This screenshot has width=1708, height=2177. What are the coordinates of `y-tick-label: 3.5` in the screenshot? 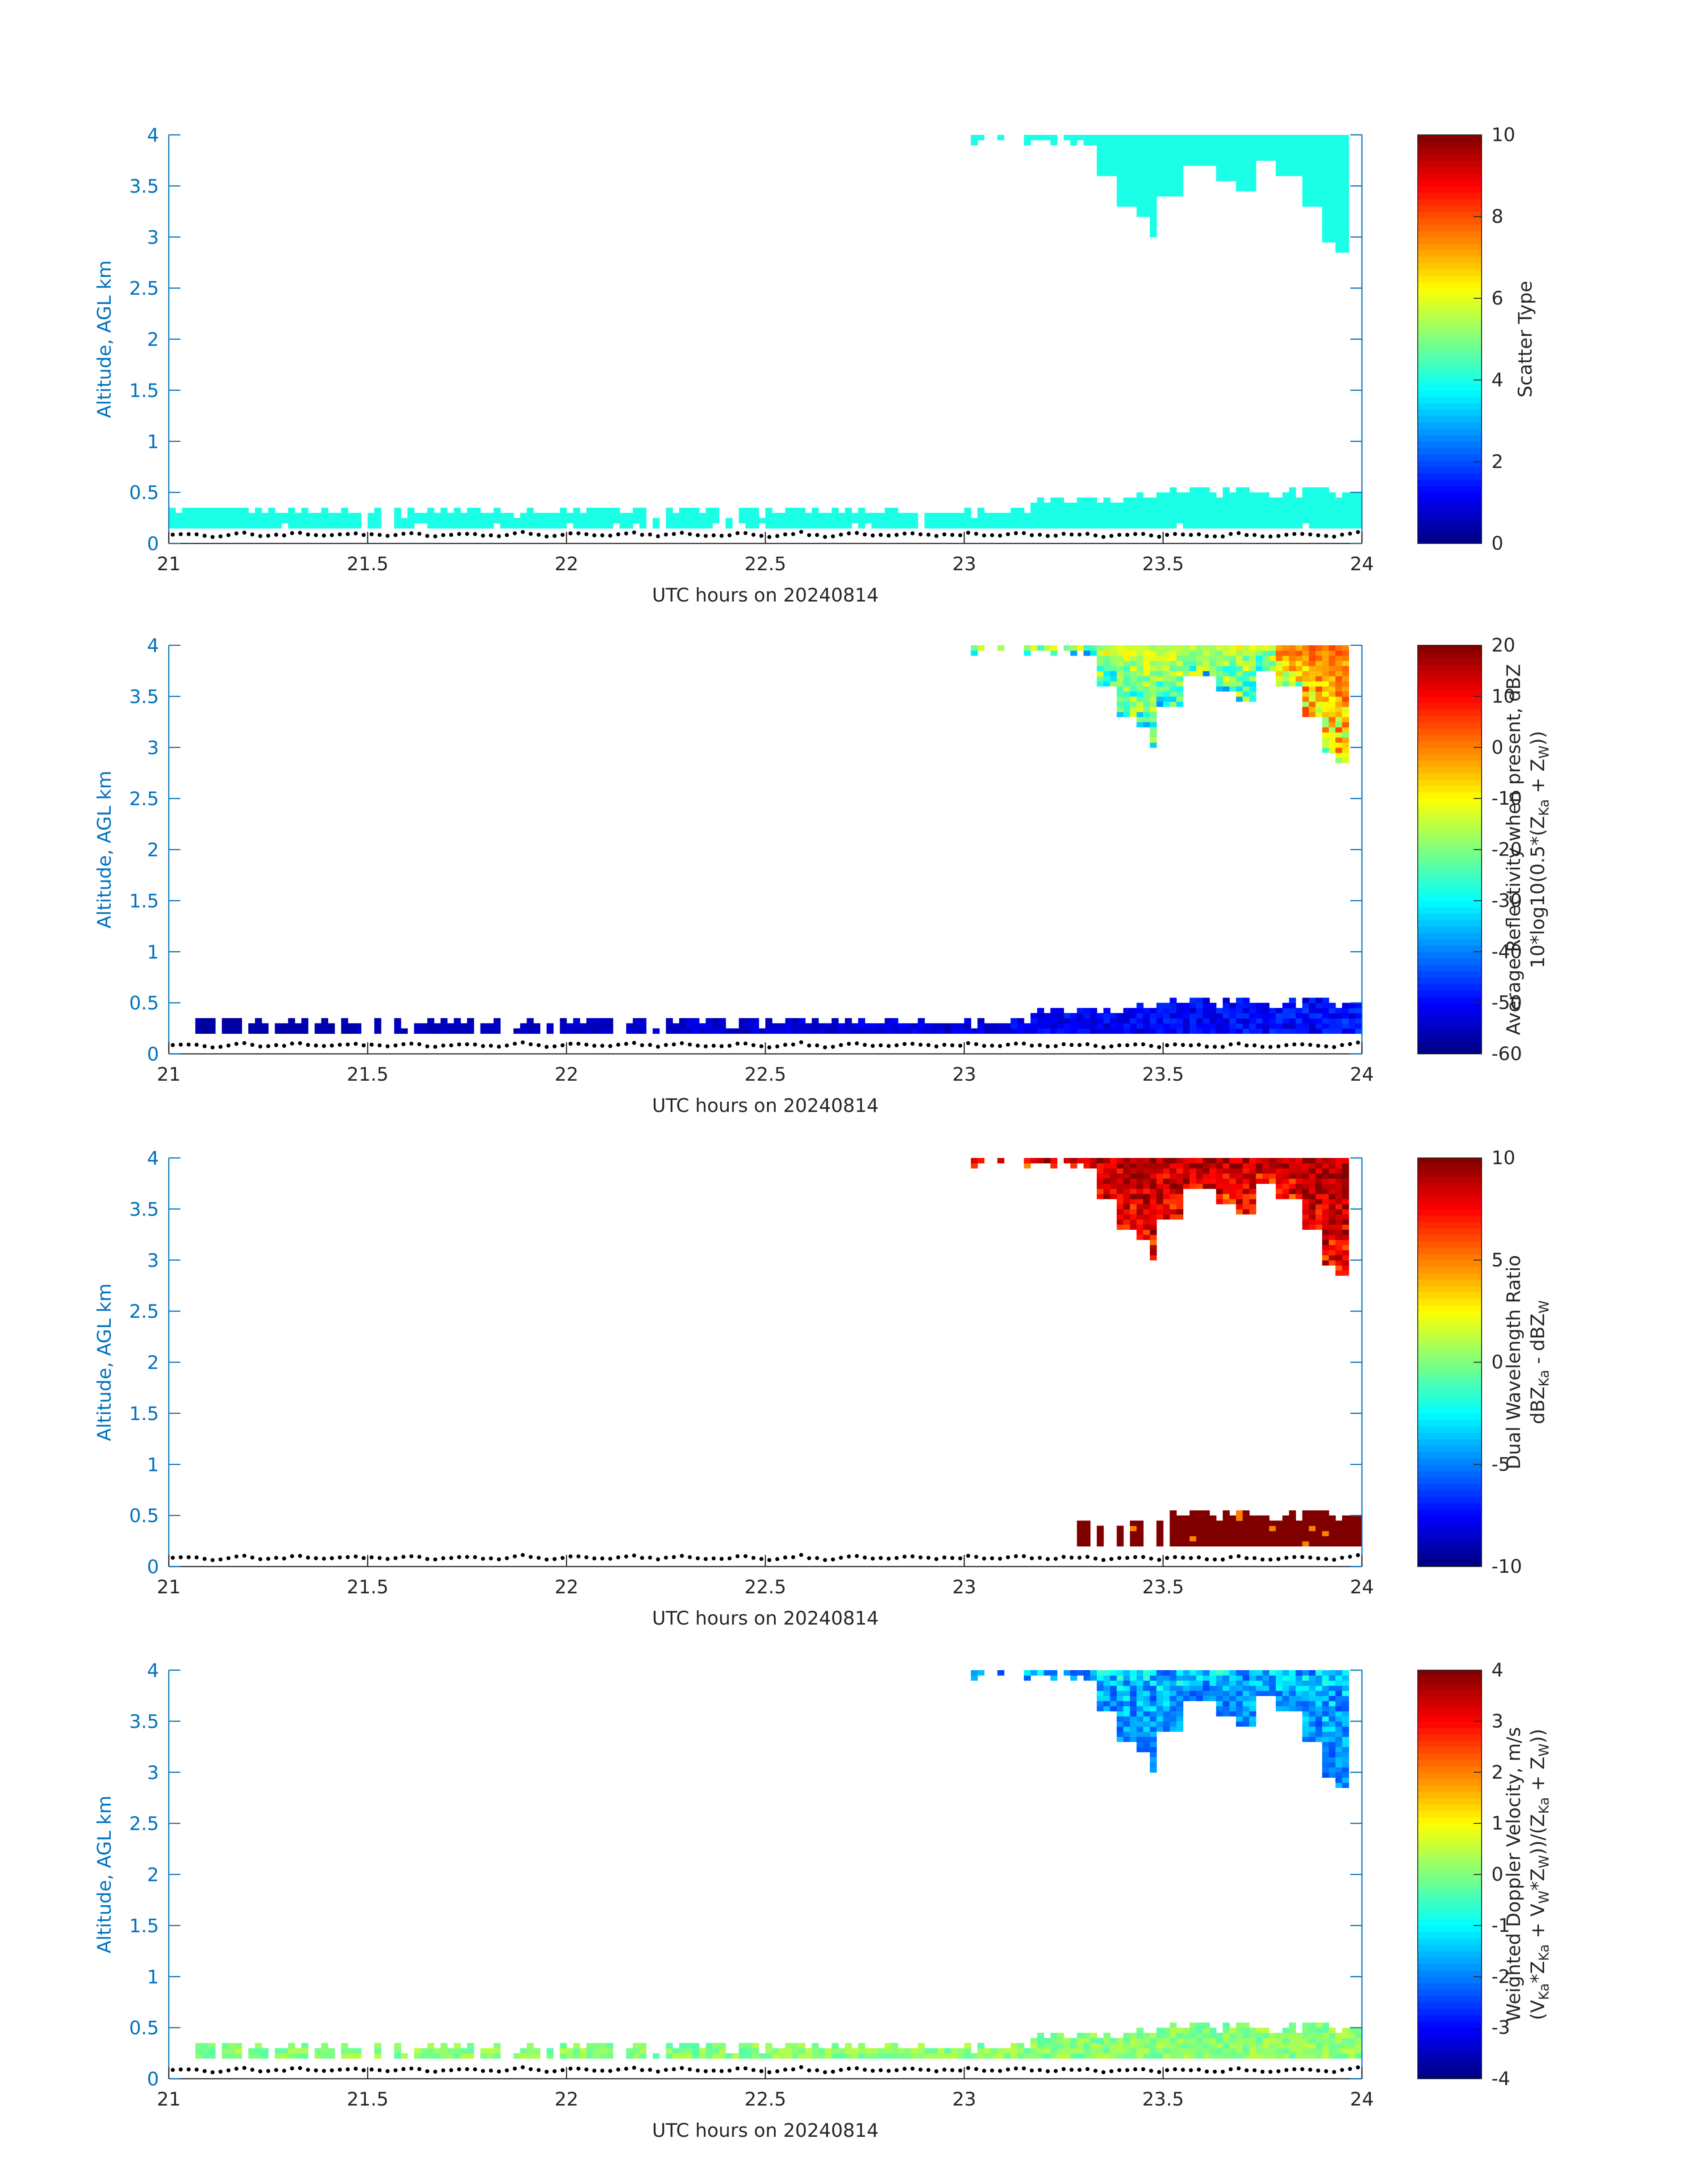 It's located at (144, 1721).